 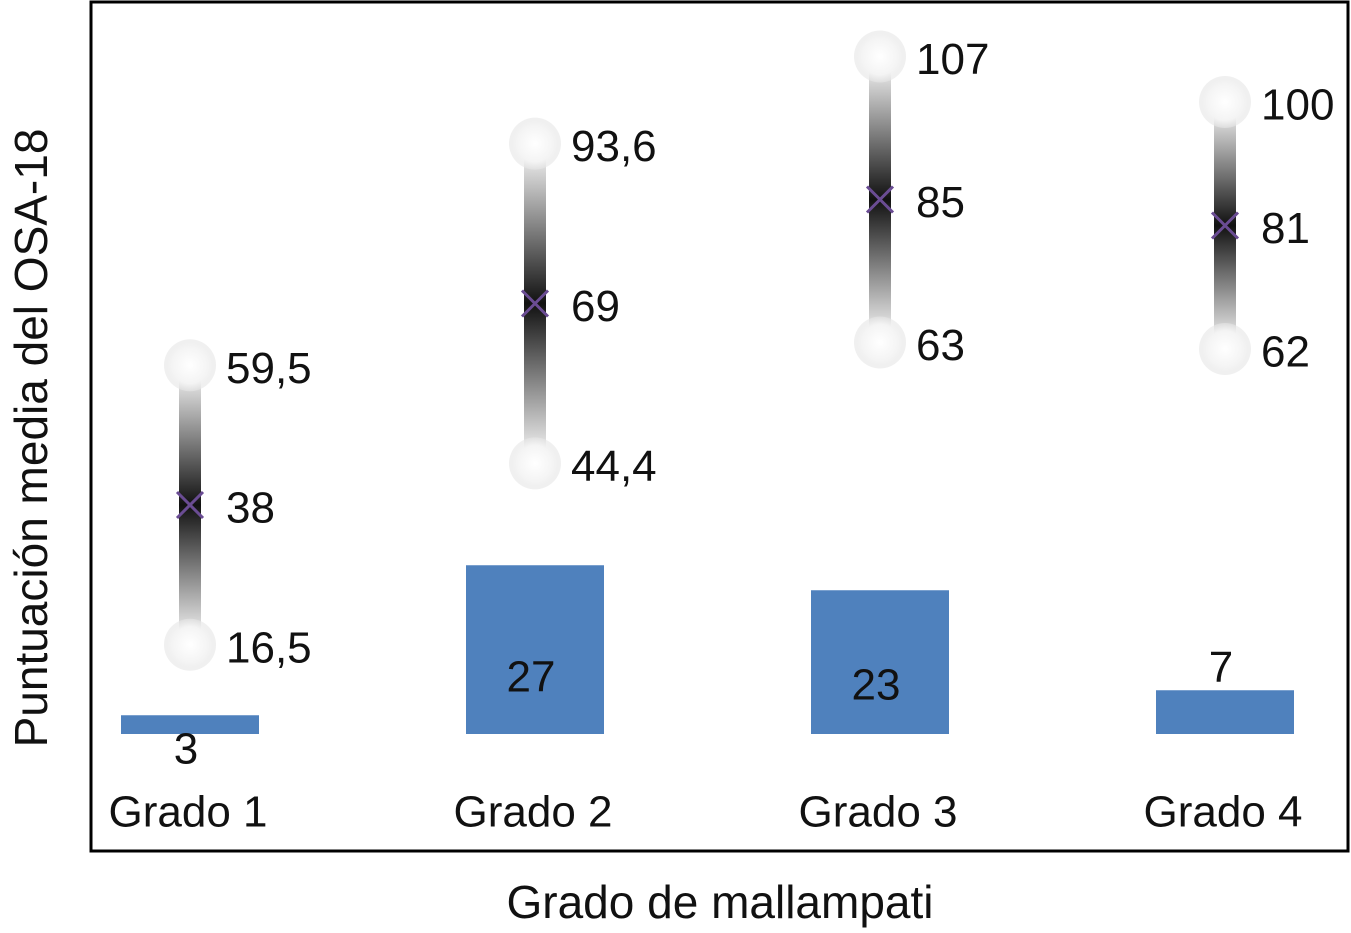 I want to click on category-label: Grado 2, so click(x=533, y=812).